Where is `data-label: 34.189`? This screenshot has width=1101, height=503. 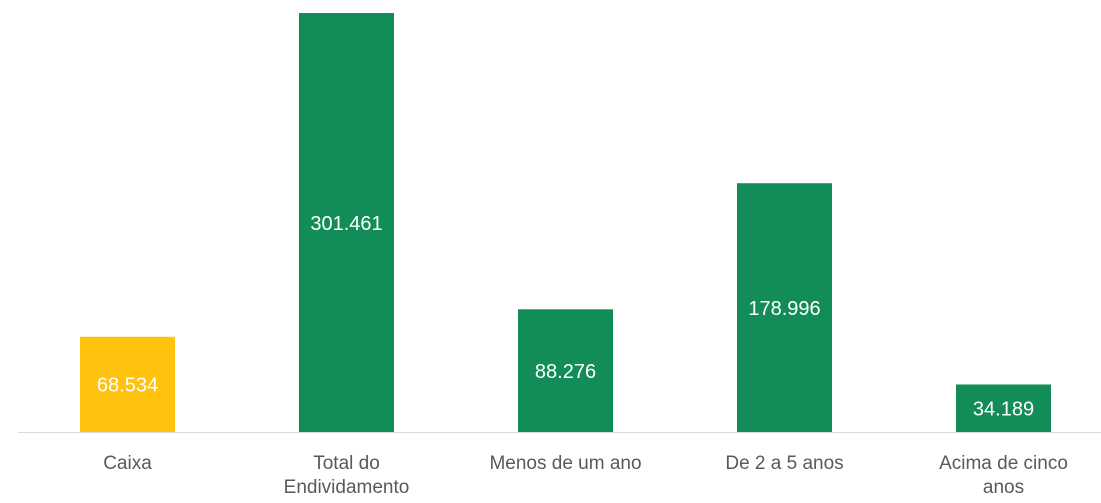 data-label: 34.189 is located at coordinates (1003, 410).